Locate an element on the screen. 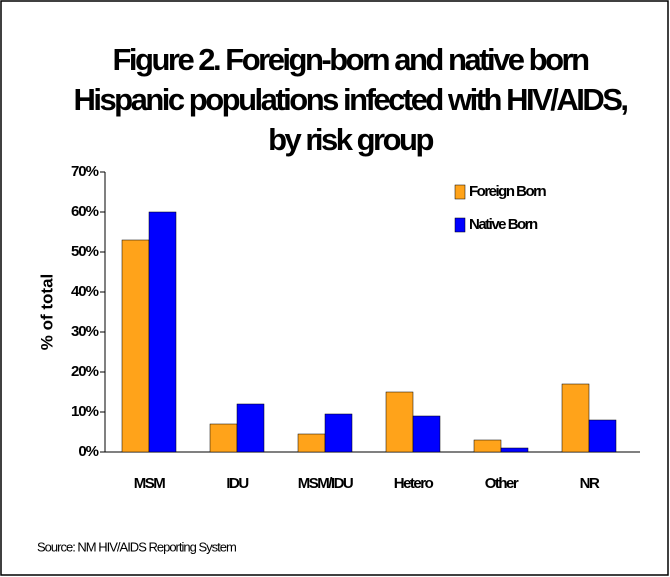 This screenshot has width=670, height=577. chart-title: by risk group is located at coordinates (350, 139).